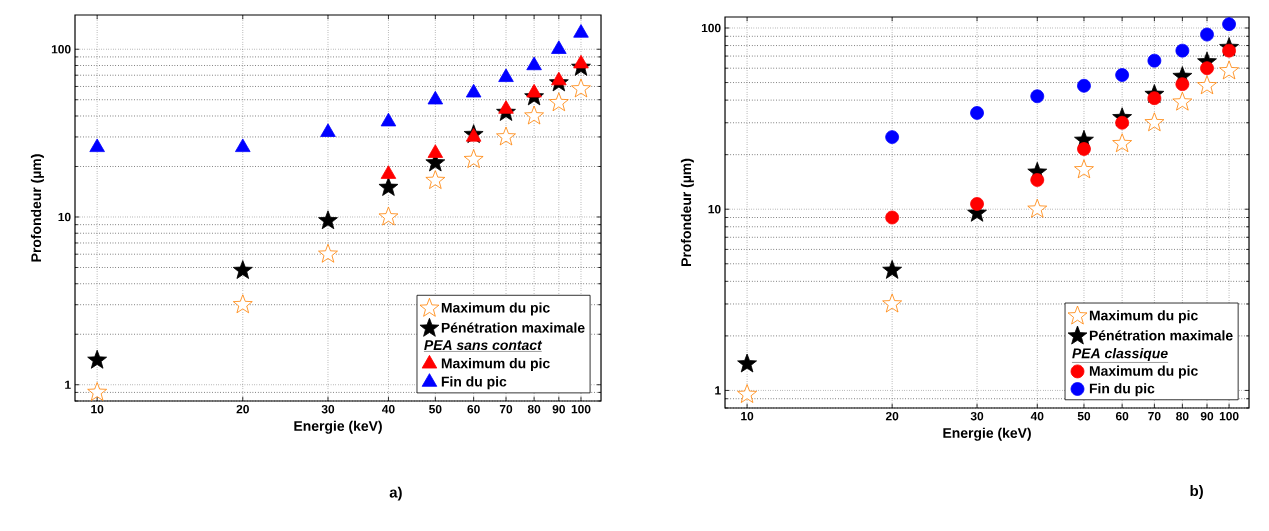  I want to click on legend-title: PEA classique, so click(1120, 355).